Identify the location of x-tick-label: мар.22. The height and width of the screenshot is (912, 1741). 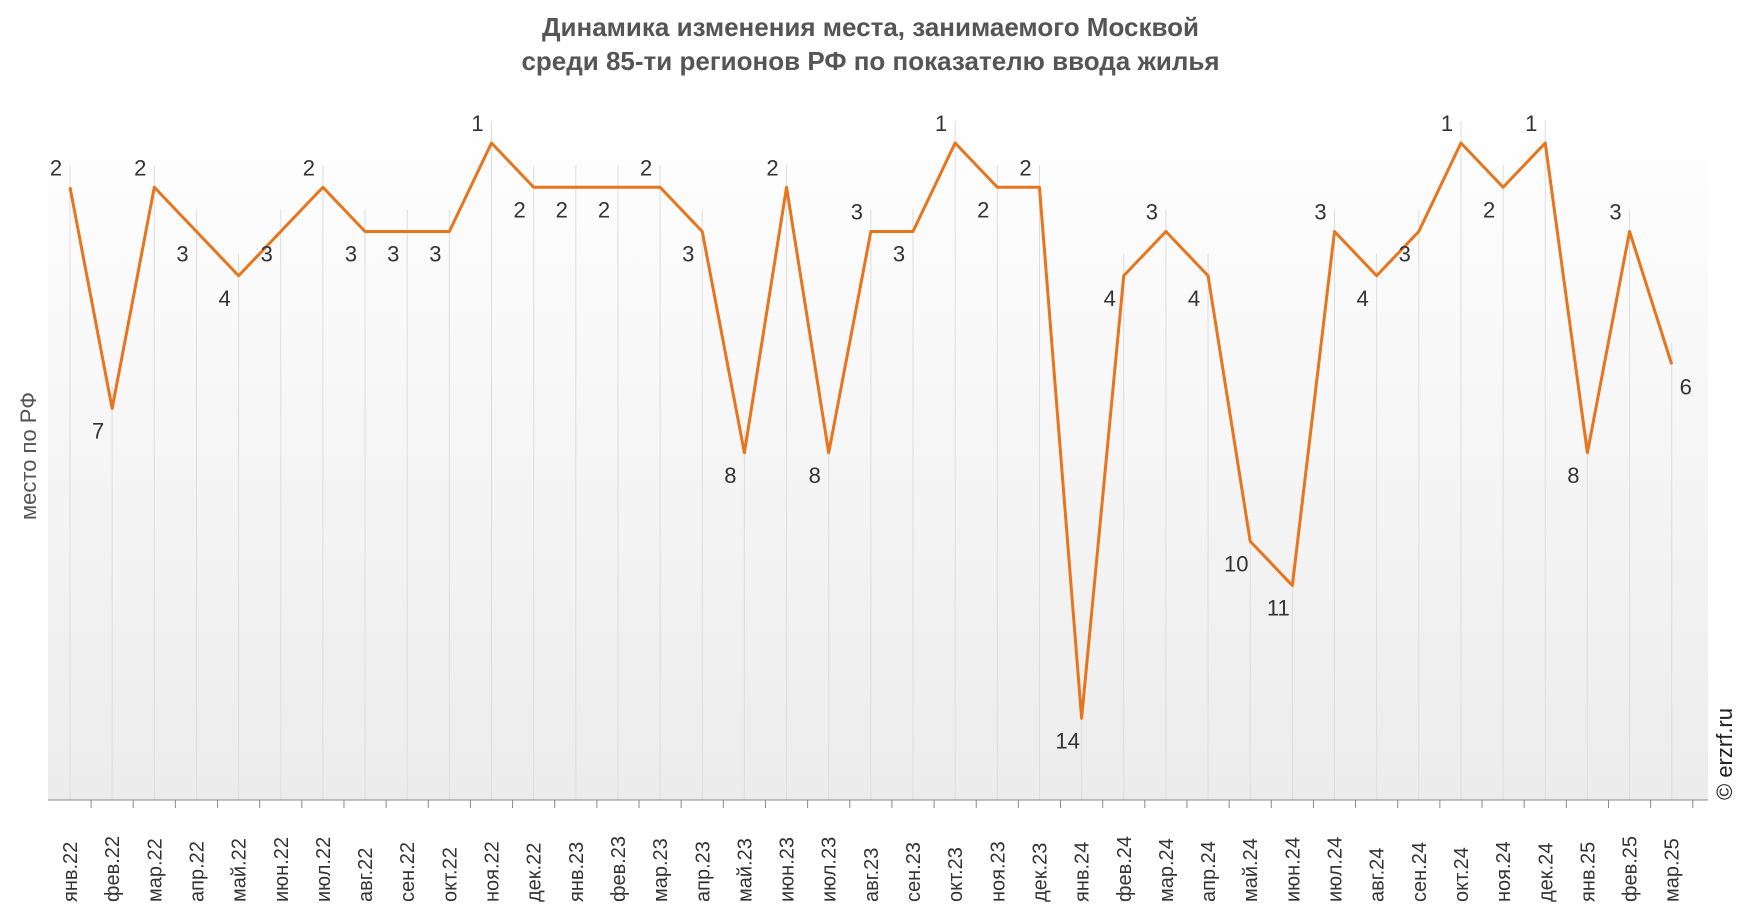
(155, 870).